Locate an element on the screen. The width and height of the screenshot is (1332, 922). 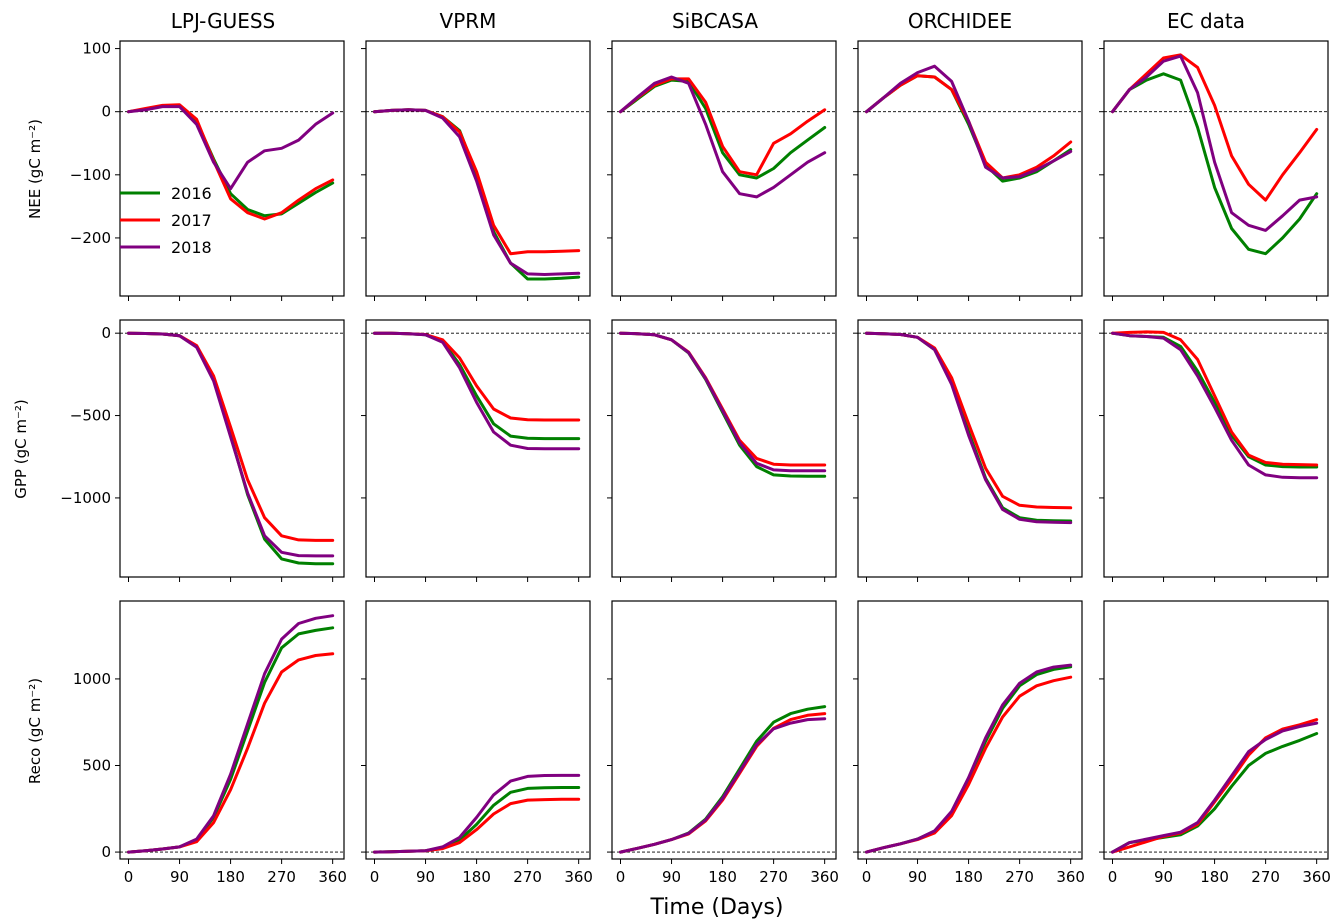
y-axis-label: GPP (gC m⁻²) is located at coordinates (21, 449).